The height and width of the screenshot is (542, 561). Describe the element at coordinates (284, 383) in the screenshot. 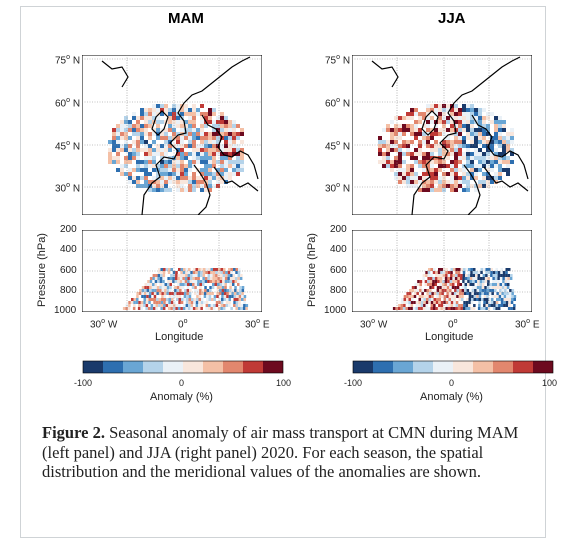

I see `colorbar-tick-max-mam: 100` at that location.